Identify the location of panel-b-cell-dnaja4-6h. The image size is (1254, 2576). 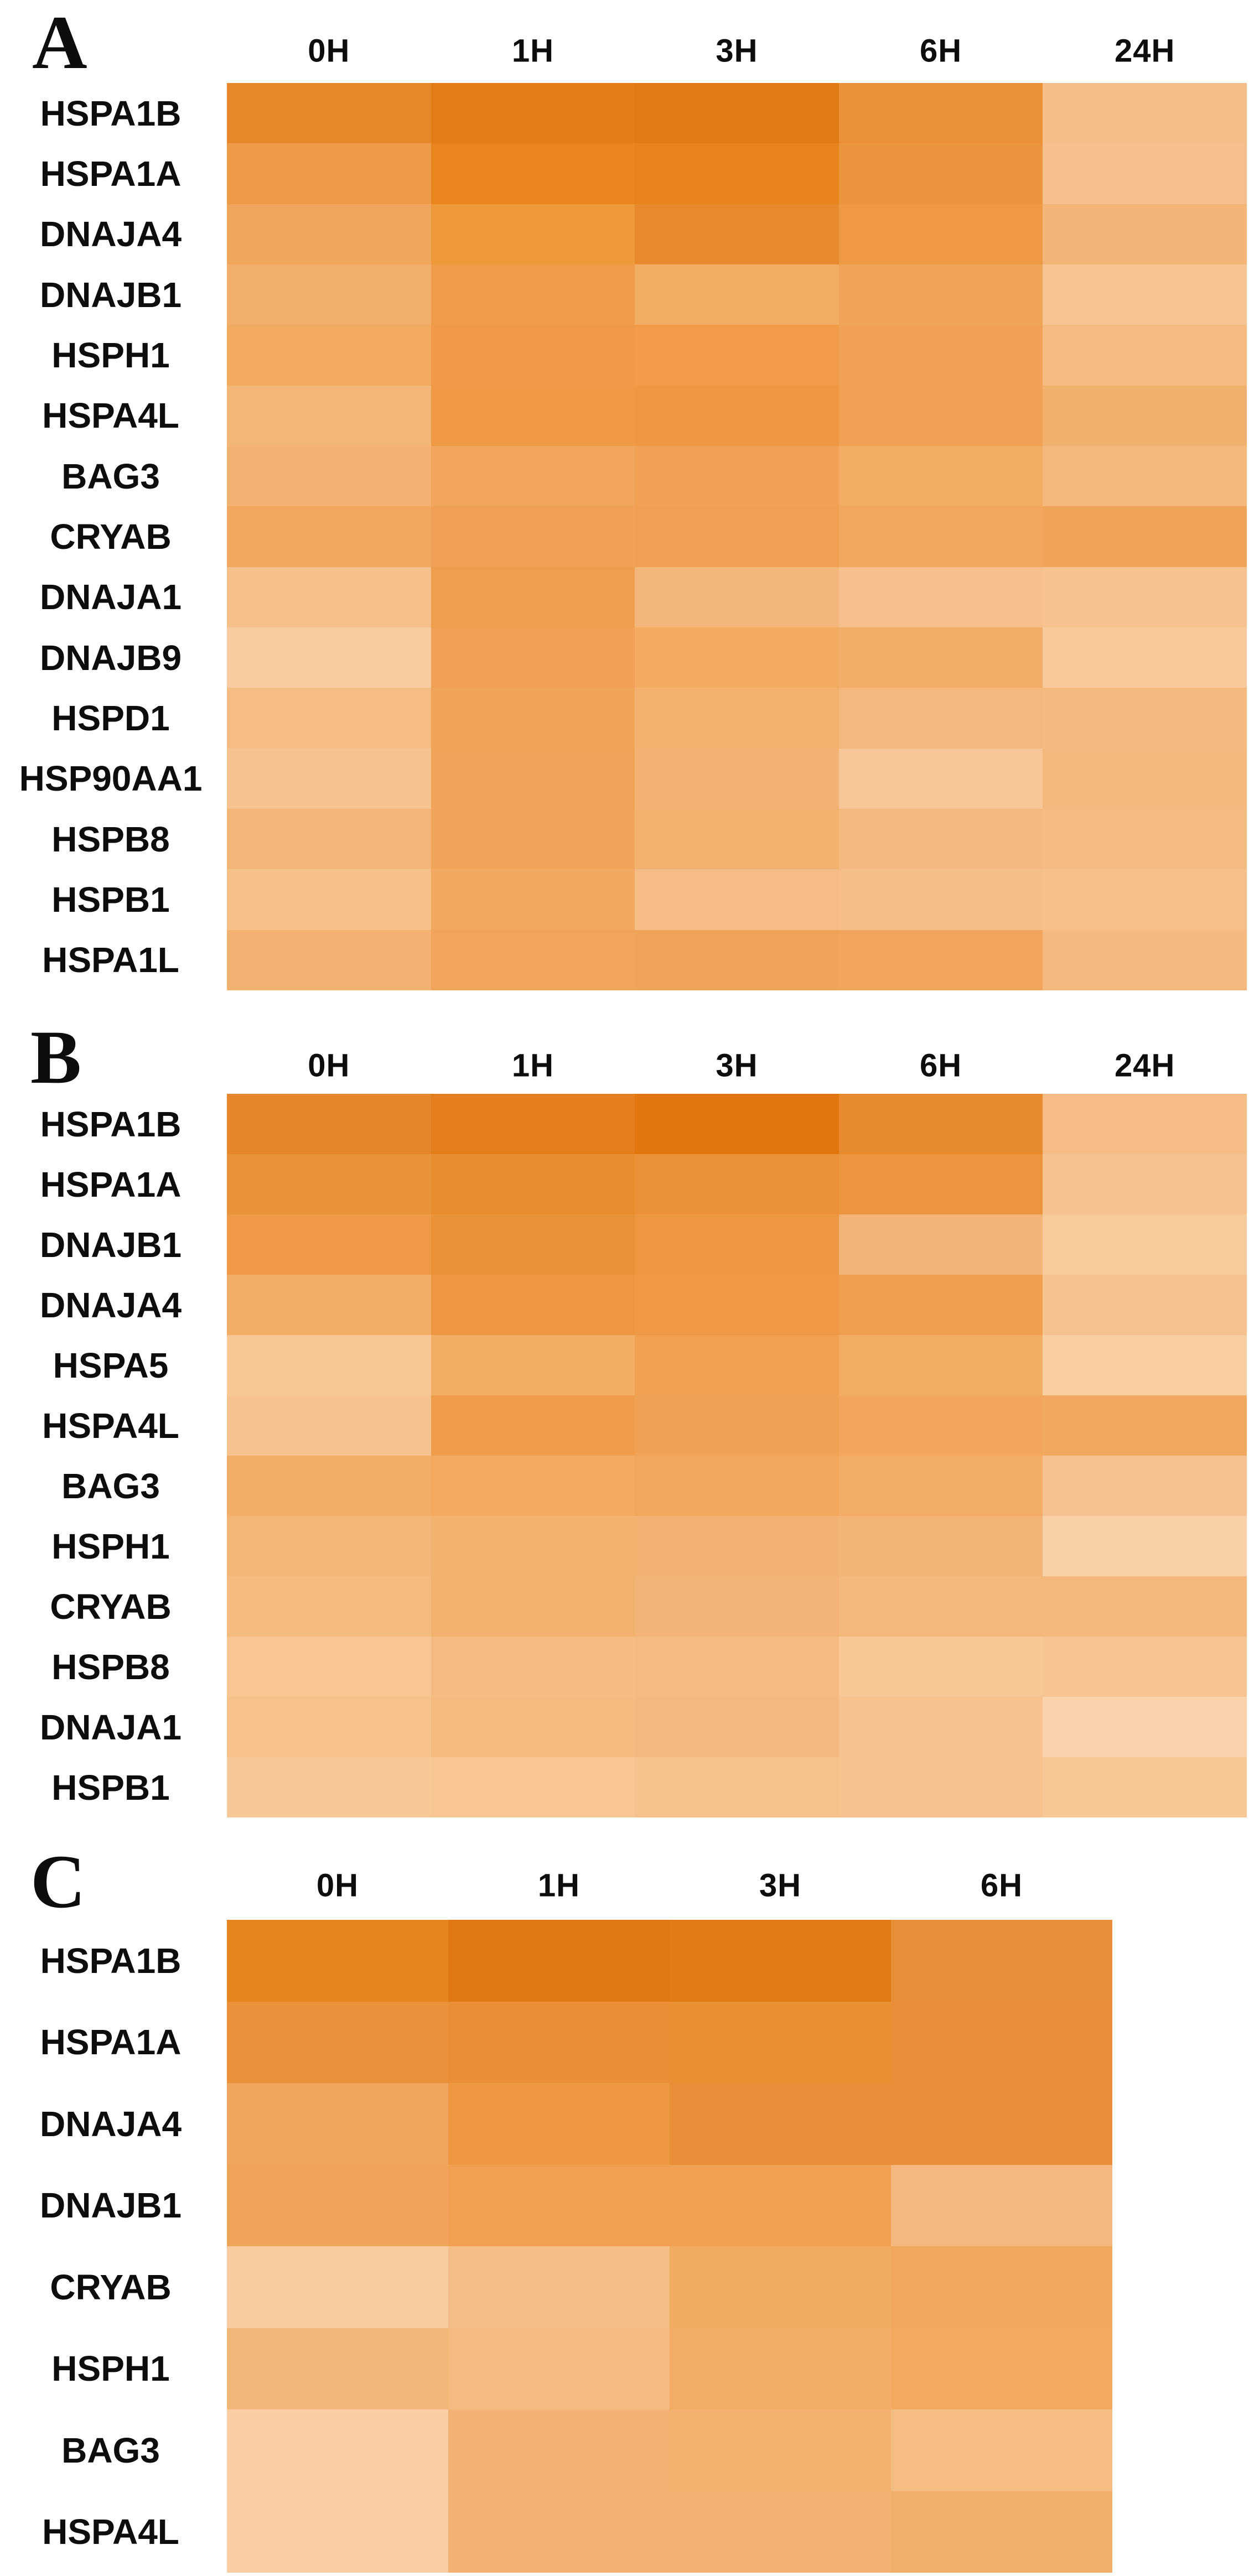
(940, 1305).